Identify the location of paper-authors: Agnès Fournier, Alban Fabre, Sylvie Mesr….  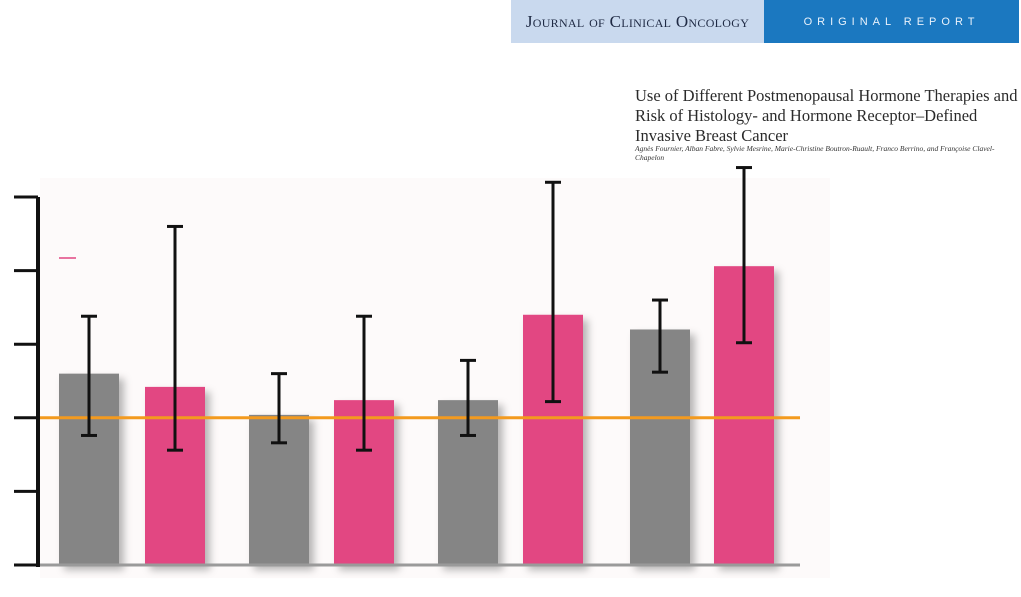
(815, 153).